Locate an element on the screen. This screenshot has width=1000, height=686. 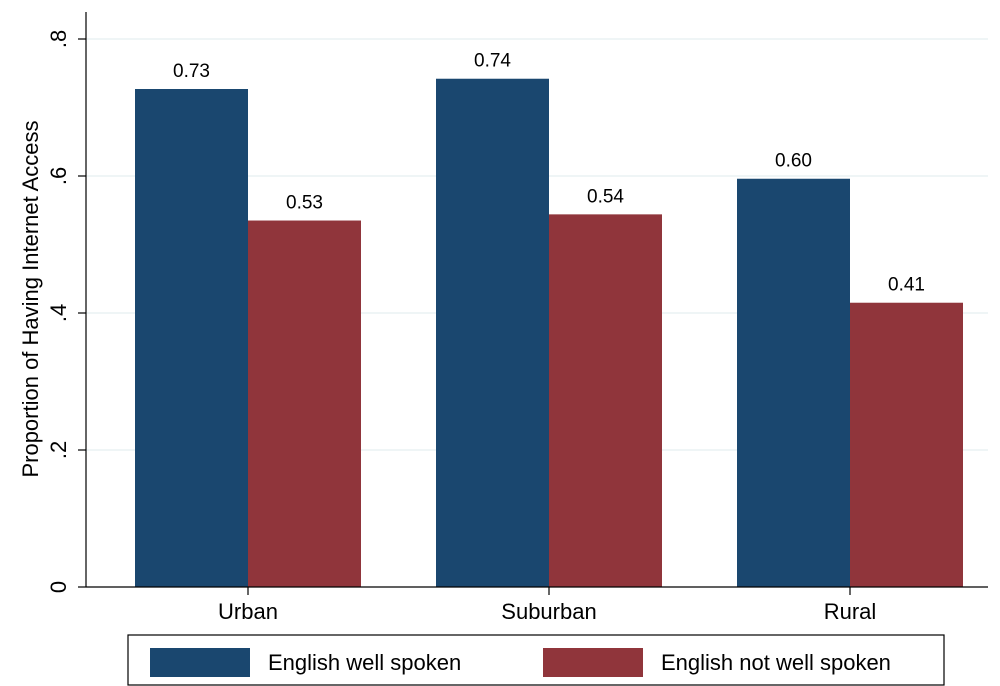
y-tick-label: .4 is located at coordinates (58, 313).